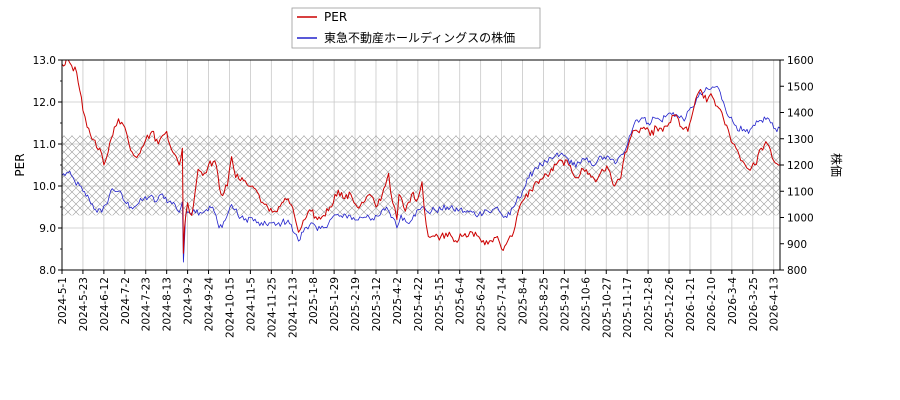  What do you see at coordinates (293, 307) in the screenshot?
I see `x-tick-label: 2024-12-13` at bounding box center [293, 307].